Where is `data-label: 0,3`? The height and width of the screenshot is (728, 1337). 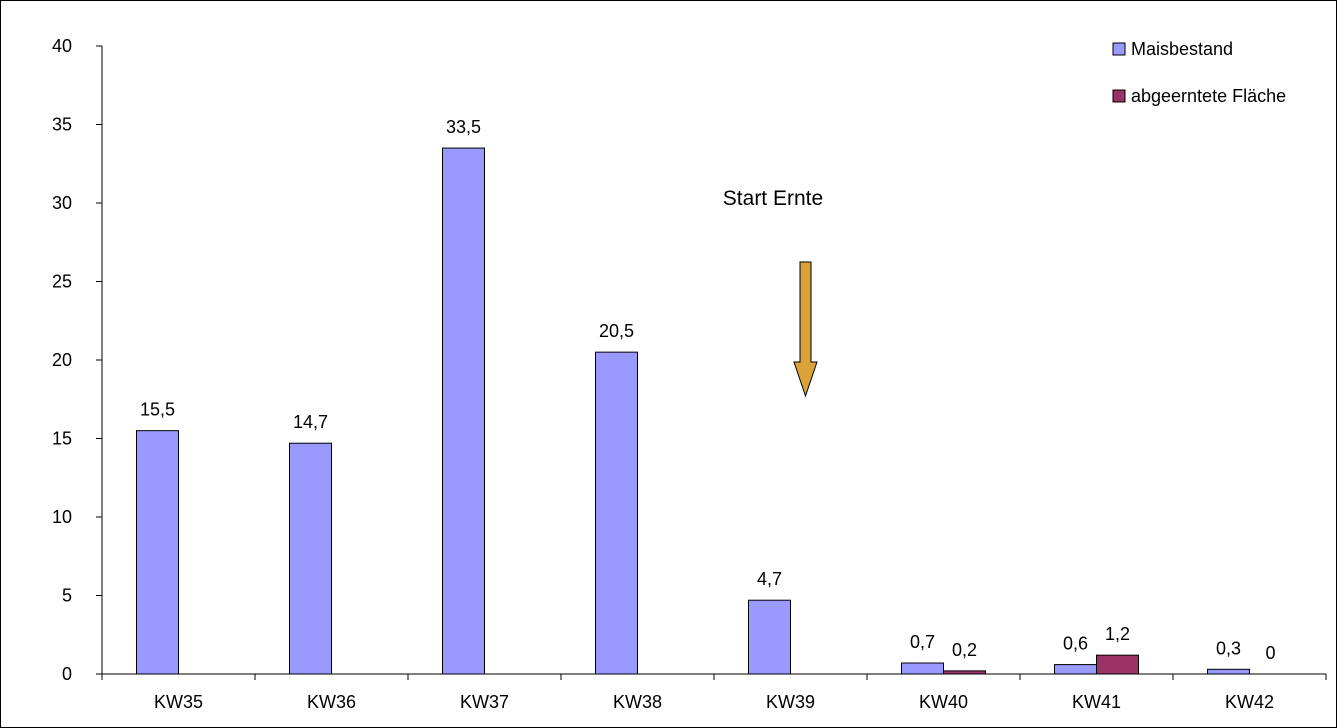 data-label: 0,3 is located at coordinates (1228, 648).